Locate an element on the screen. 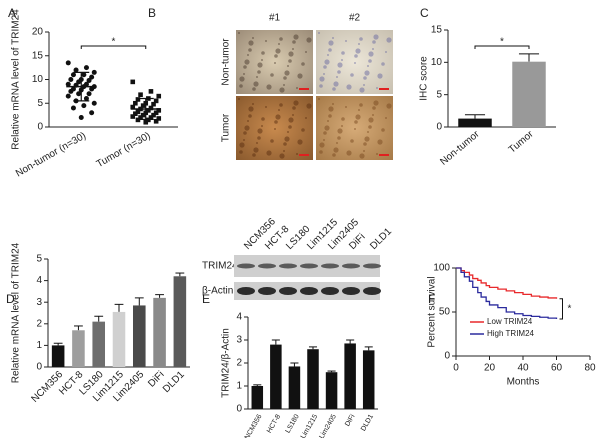  legend-label: High TRIM24 is located at coordinates (511, 333).